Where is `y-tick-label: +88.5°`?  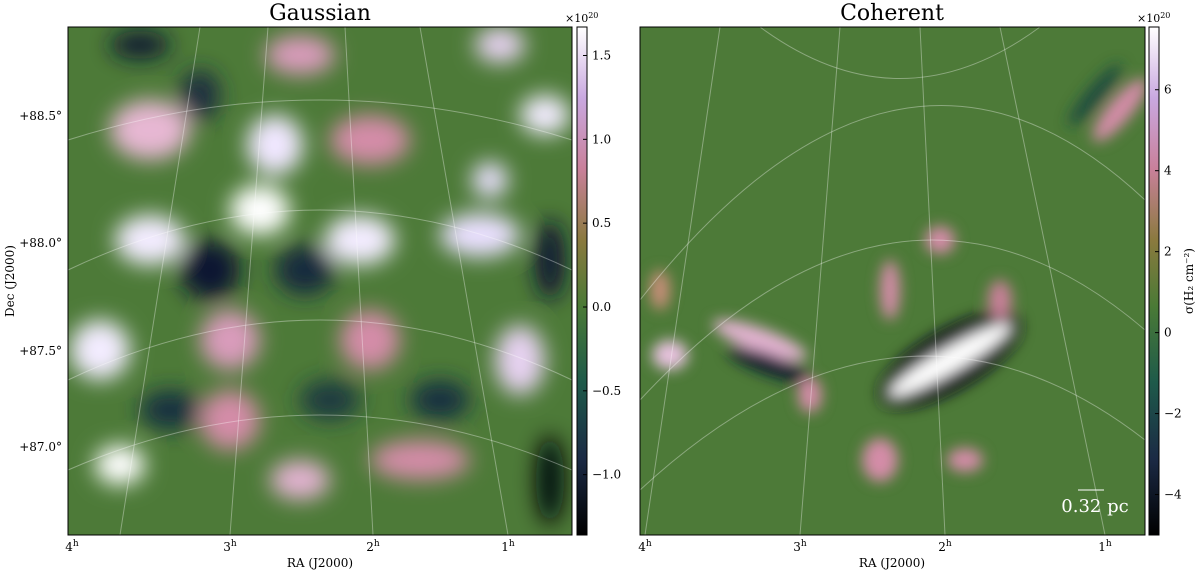
y-tick-label: +88.5° is located at coordinates (40, 116).